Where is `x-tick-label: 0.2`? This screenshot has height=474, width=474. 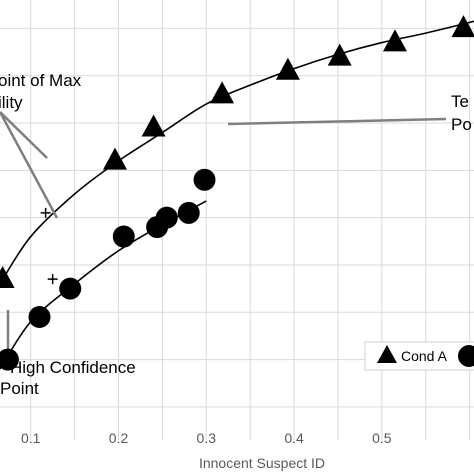
x-tick-label: 0.2 is located at coordinates (119, 438).